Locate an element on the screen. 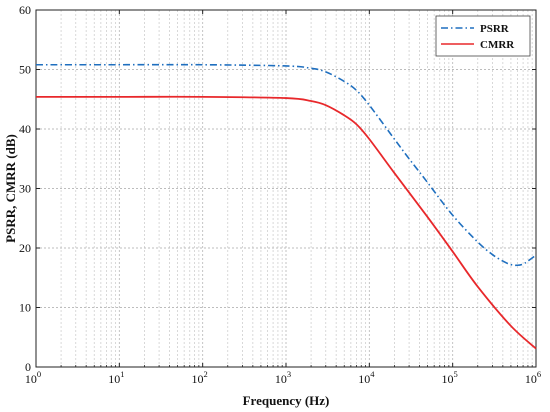 The width and height of the screenshot is (550, 412). y-axis-label: PSRR, CMRR (dB) is located at coordinates (10, 188).